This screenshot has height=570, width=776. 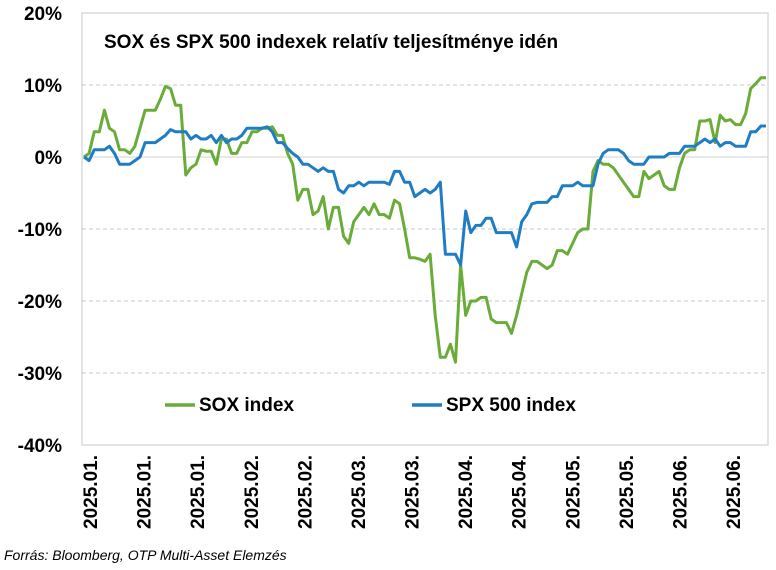 What do you see at coordinates (43, 14) in the screenshot?
I see `y-tick-label: 20%` at bounding box center [43, 14].